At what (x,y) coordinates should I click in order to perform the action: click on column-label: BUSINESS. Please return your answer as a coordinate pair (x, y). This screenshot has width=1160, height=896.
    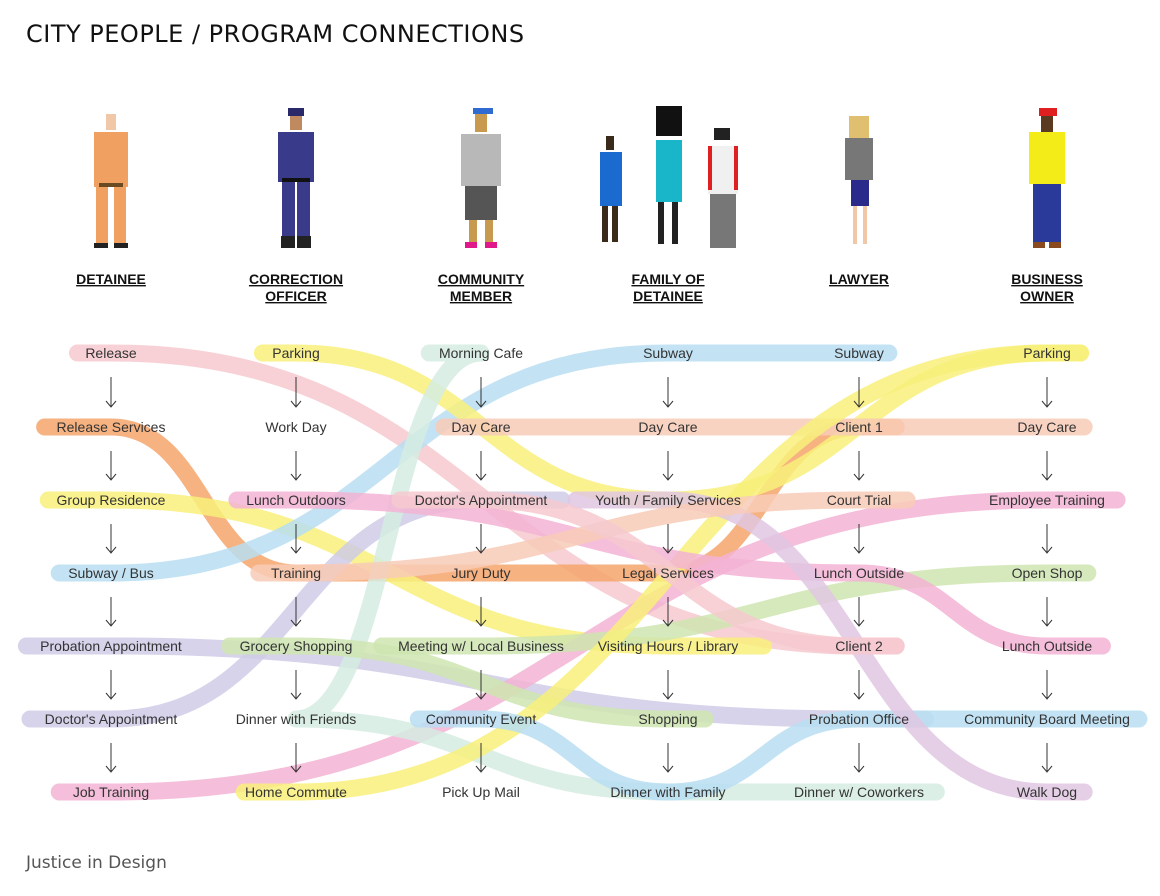
    Looking at the image, I should click on (1047, 279).